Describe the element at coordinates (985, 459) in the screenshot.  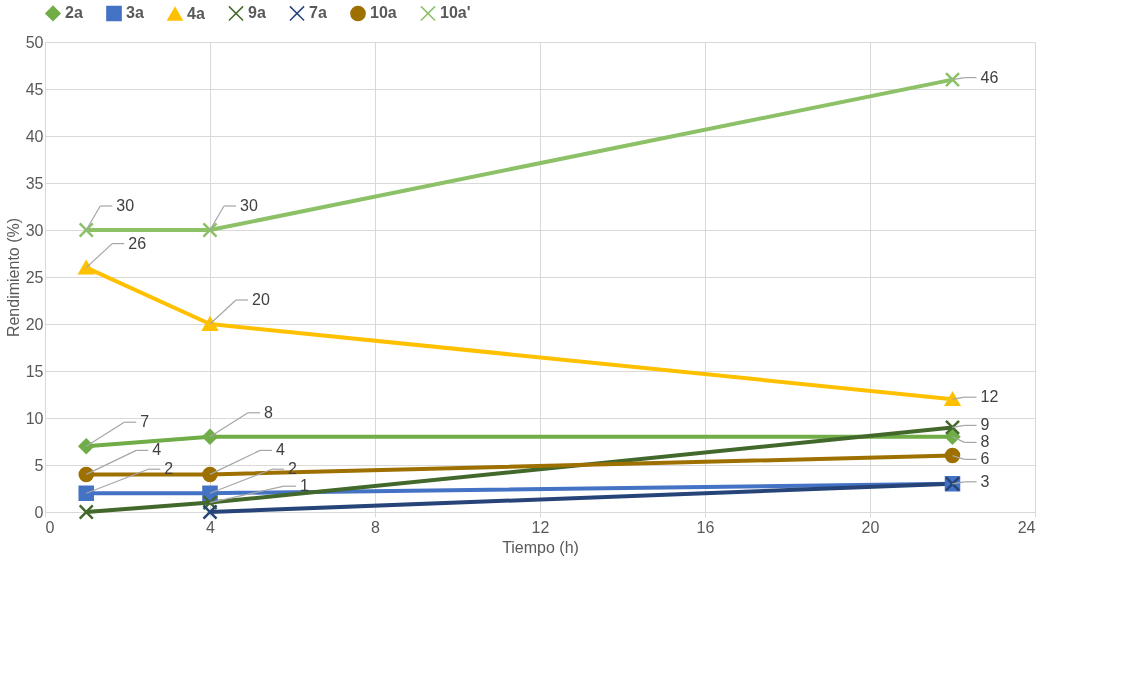
I see `data-label: 6` at that location.